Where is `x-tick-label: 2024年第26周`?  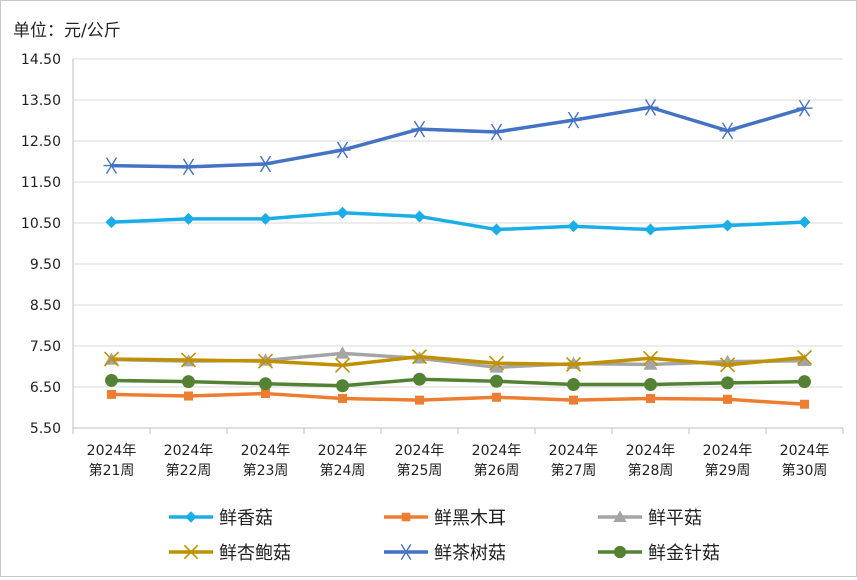 x-tick-label: 2024年第26周 is located at coordinates (497, 461).